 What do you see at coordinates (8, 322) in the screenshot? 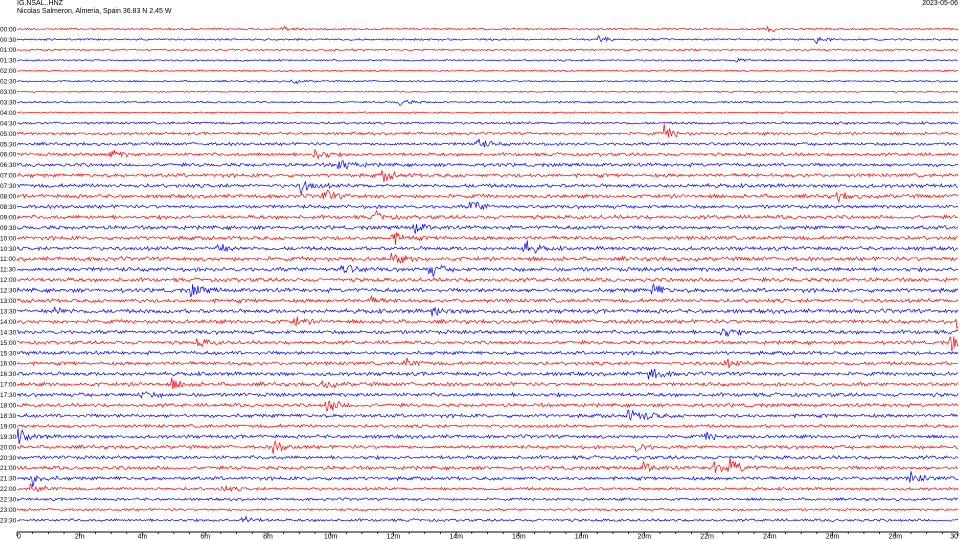
I see `row-time-label: 14:00` at bounding box center [8, 322].